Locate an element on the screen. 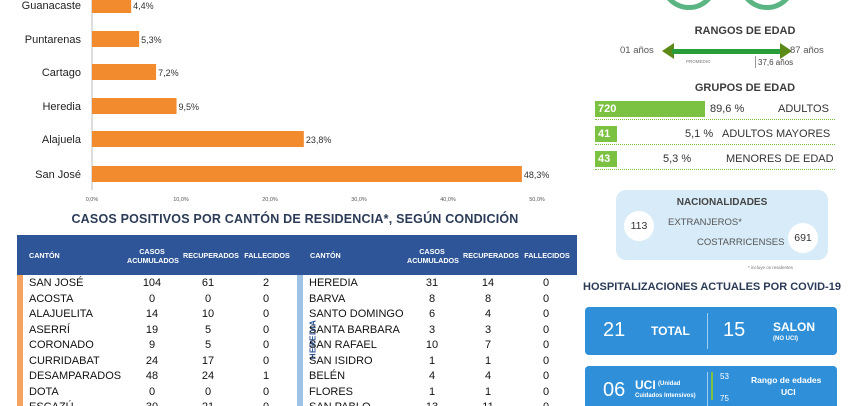 The height and width of the screenshot is (406, 850). mayores-dotline is located at coordinates (715, 144).